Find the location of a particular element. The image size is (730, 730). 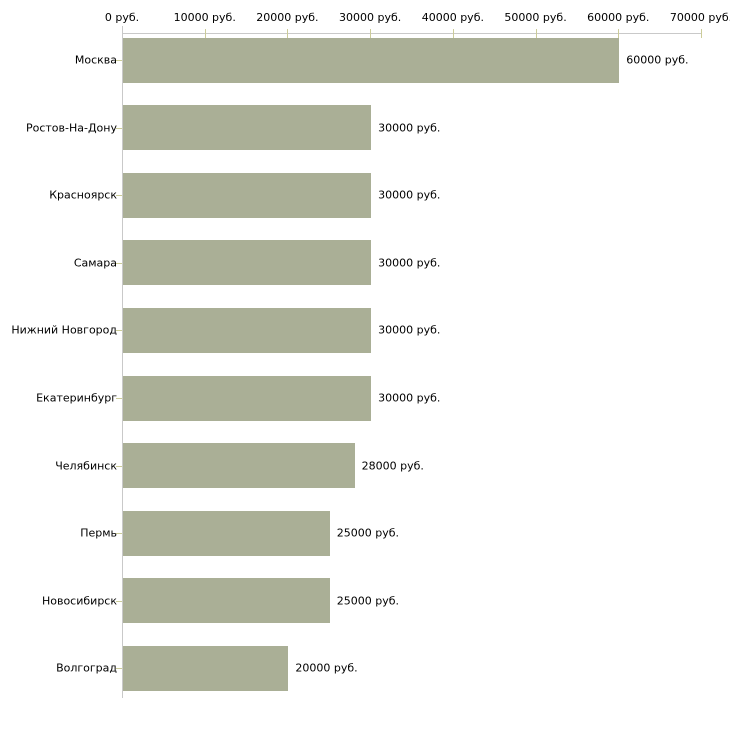

x-axis-tick-label: 60000 руб. is located at coordinates (618, 17).